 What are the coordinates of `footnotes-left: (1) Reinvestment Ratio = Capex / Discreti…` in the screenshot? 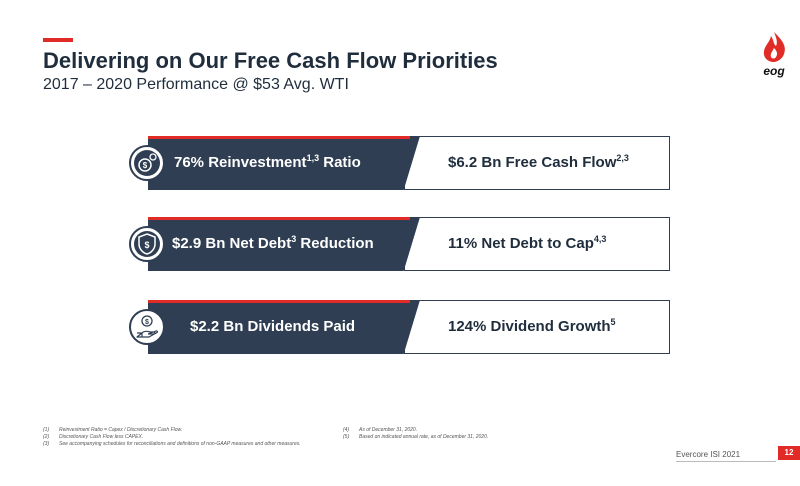 It's located at (185, 437).